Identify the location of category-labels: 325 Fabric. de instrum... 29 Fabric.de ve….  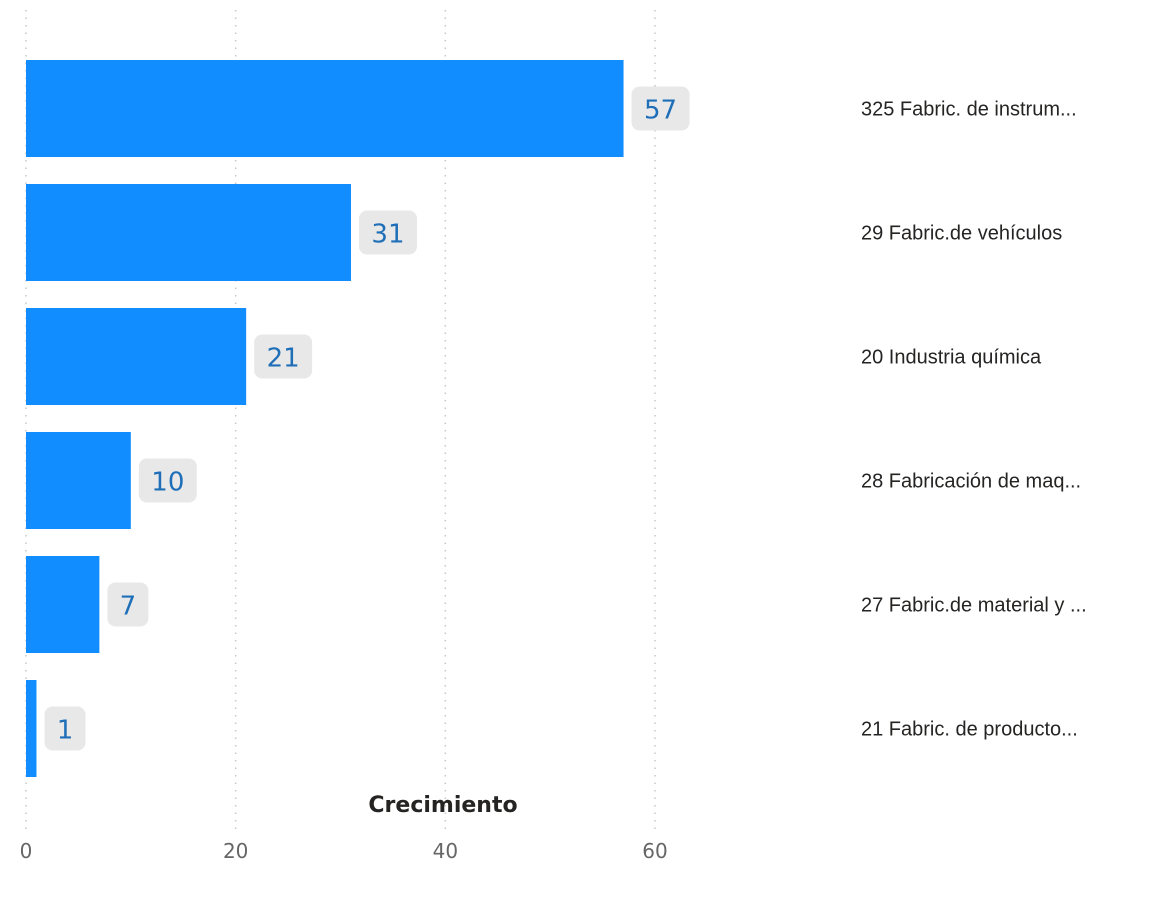
(974, 420).